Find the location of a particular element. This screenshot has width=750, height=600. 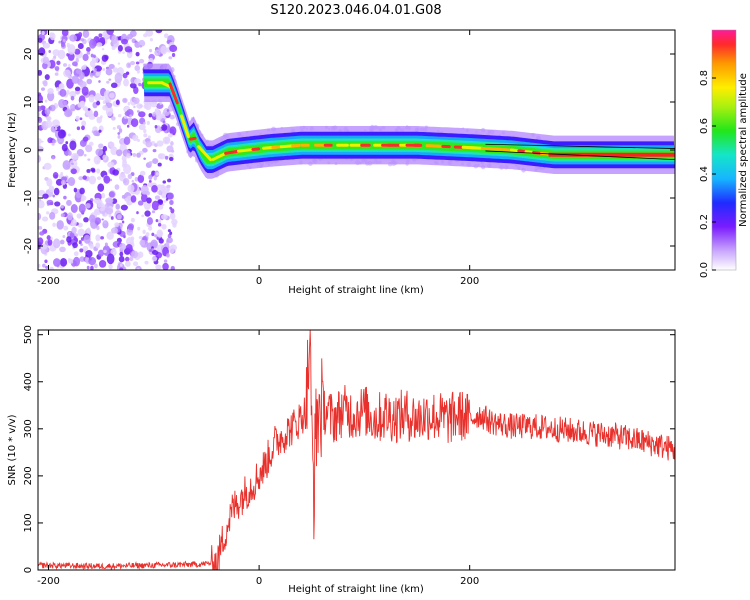

ridge-core is located at coordinates (476, 148).